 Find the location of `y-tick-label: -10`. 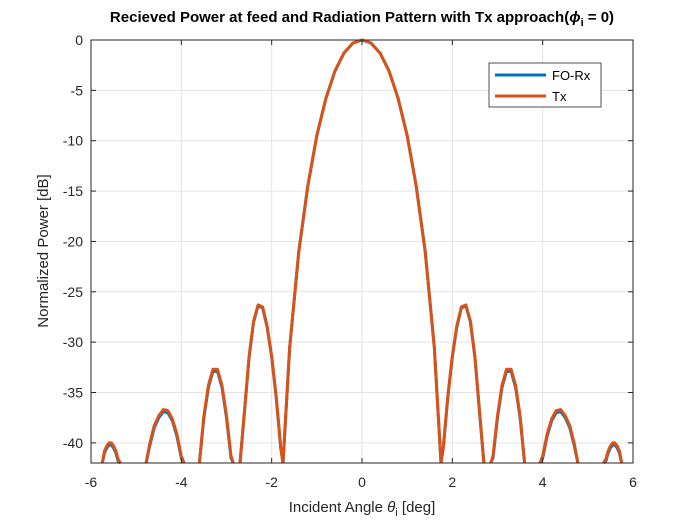

y-tick-label: -10 is located at coordinates (73, 141).